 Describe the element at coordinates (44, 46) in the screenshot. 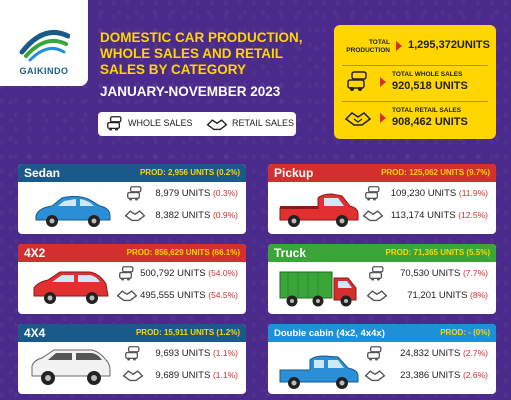

I see `gaikindo-logo-icon` at that location.